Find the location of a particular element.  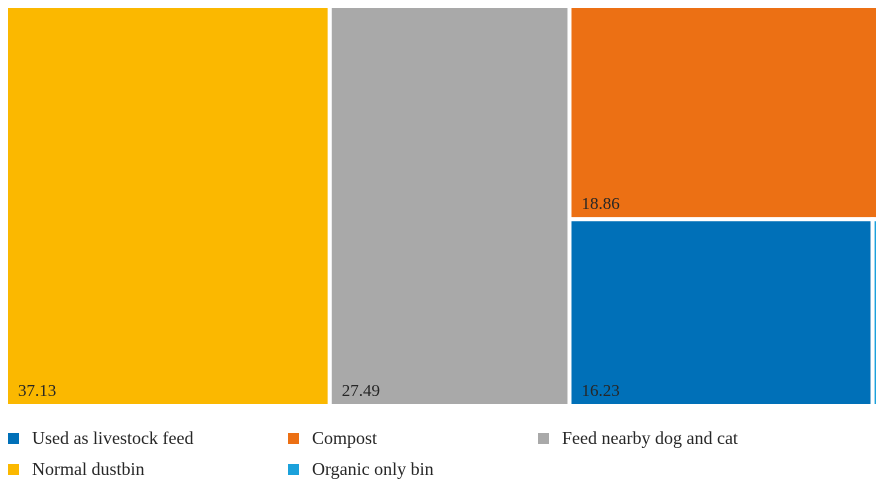

legend-item-feed-nearby-dog-and-cat: Feed nearby dog and cat is located at coordinates (638, 438).